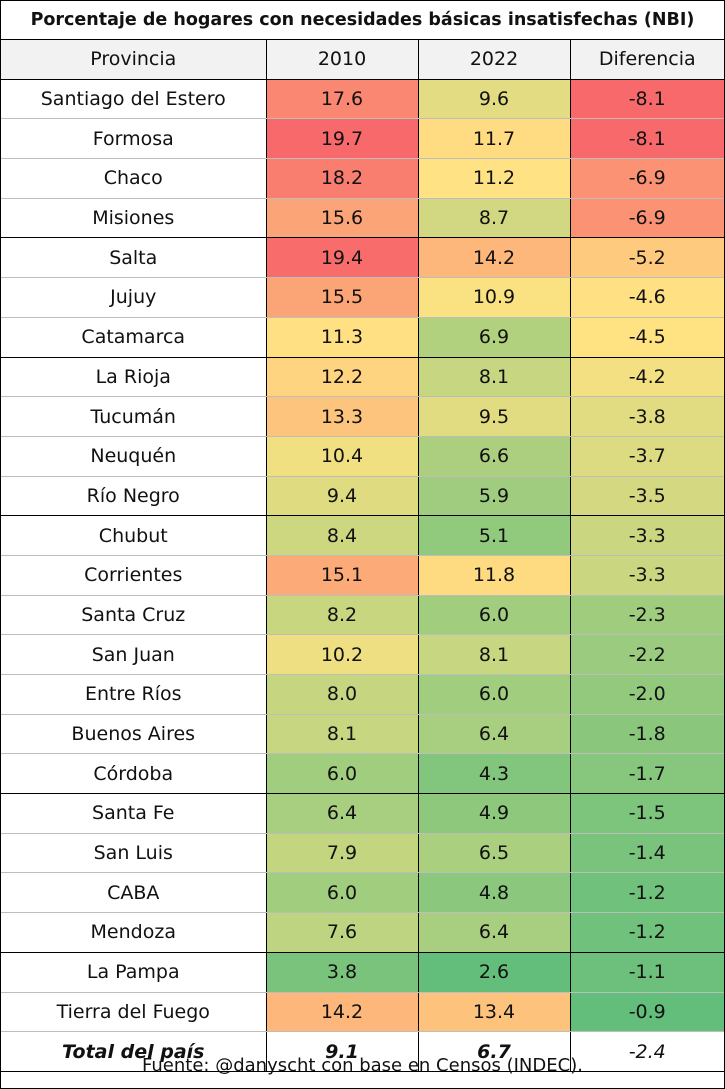 The height and width of the screenshot is (1089, 725). I want to click on provincia-cell: Tierra del Fuego, so click(134, 1012).